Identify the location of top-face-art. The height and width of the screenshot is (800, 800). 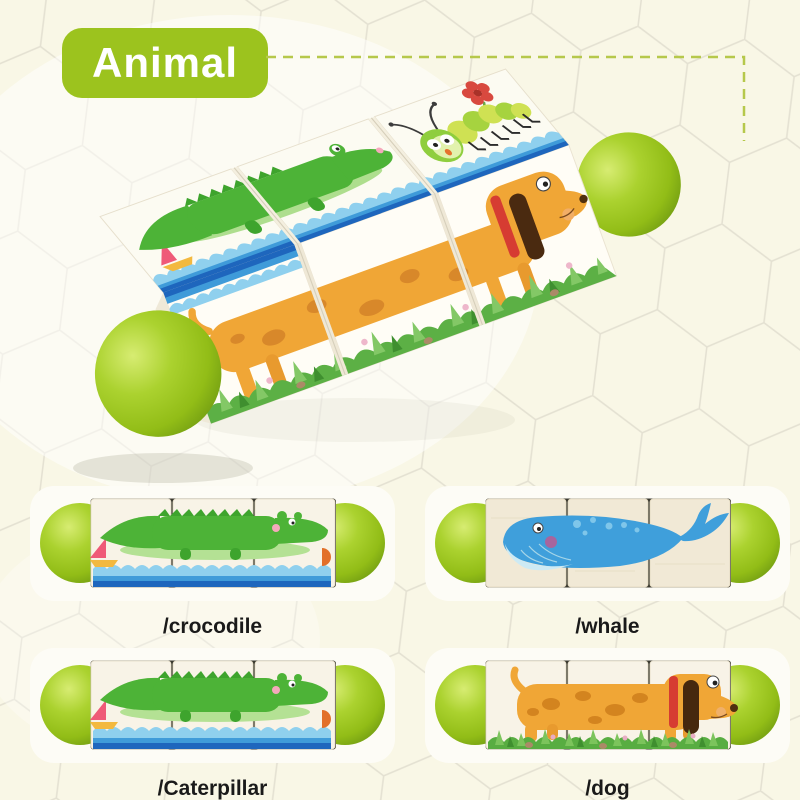
(354, 187).